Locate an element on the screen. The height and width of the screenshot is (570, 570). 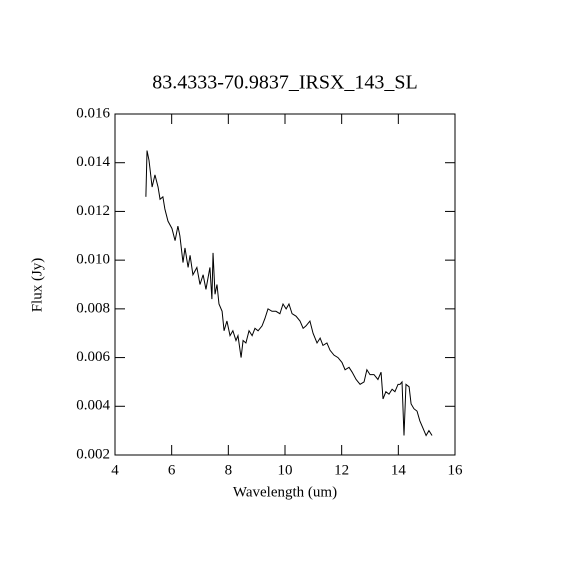
x-axis-label: Wavelength (um) is located at coordinates (285, 492).